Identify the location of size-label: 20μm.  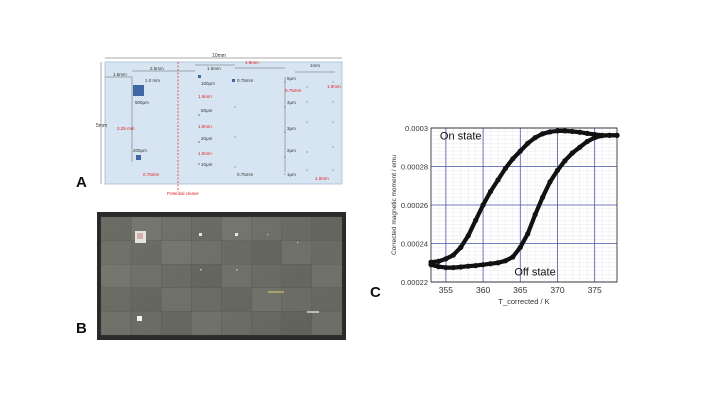
(207, 138).